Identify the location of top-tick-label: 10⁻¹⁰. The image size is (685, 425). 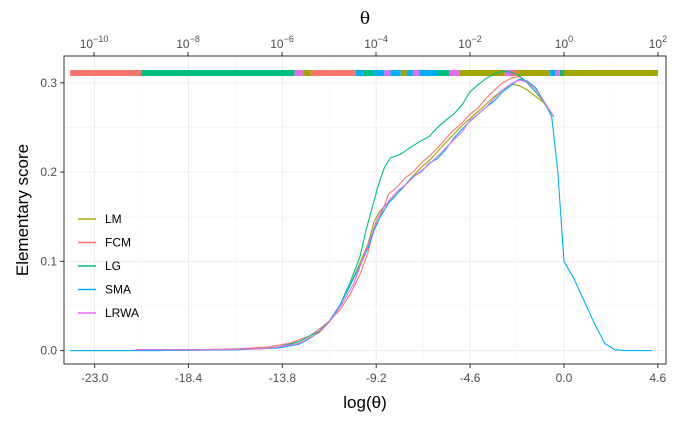
(94, 42).